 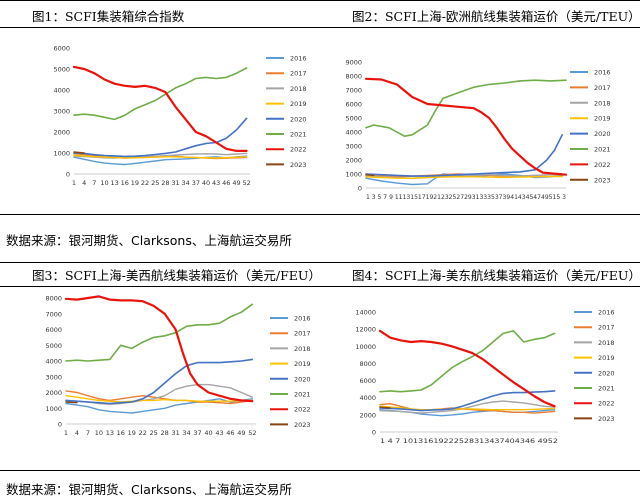 What do you see at coordinates (149, 240) in the screenshot?
I see `source-note-1: 数据来源：银河期货、Clarksons、上海航运交易所` at bounding box center [149, 240].